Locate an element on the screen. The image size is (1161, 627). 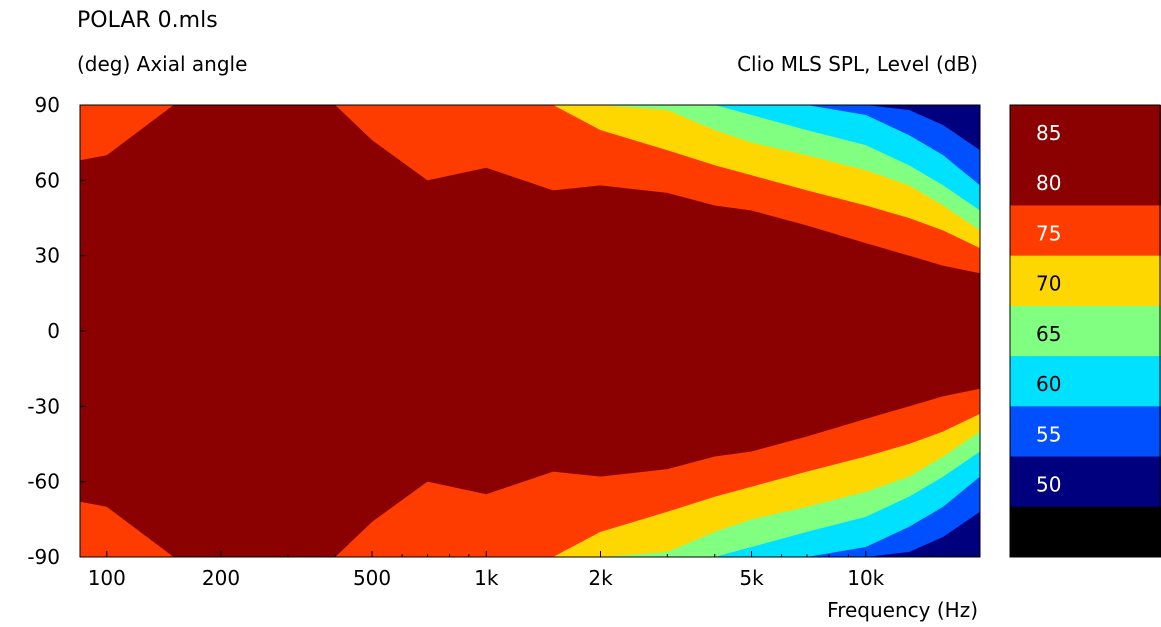
x-tick-label: 10k is located at coordinates (865, 578).